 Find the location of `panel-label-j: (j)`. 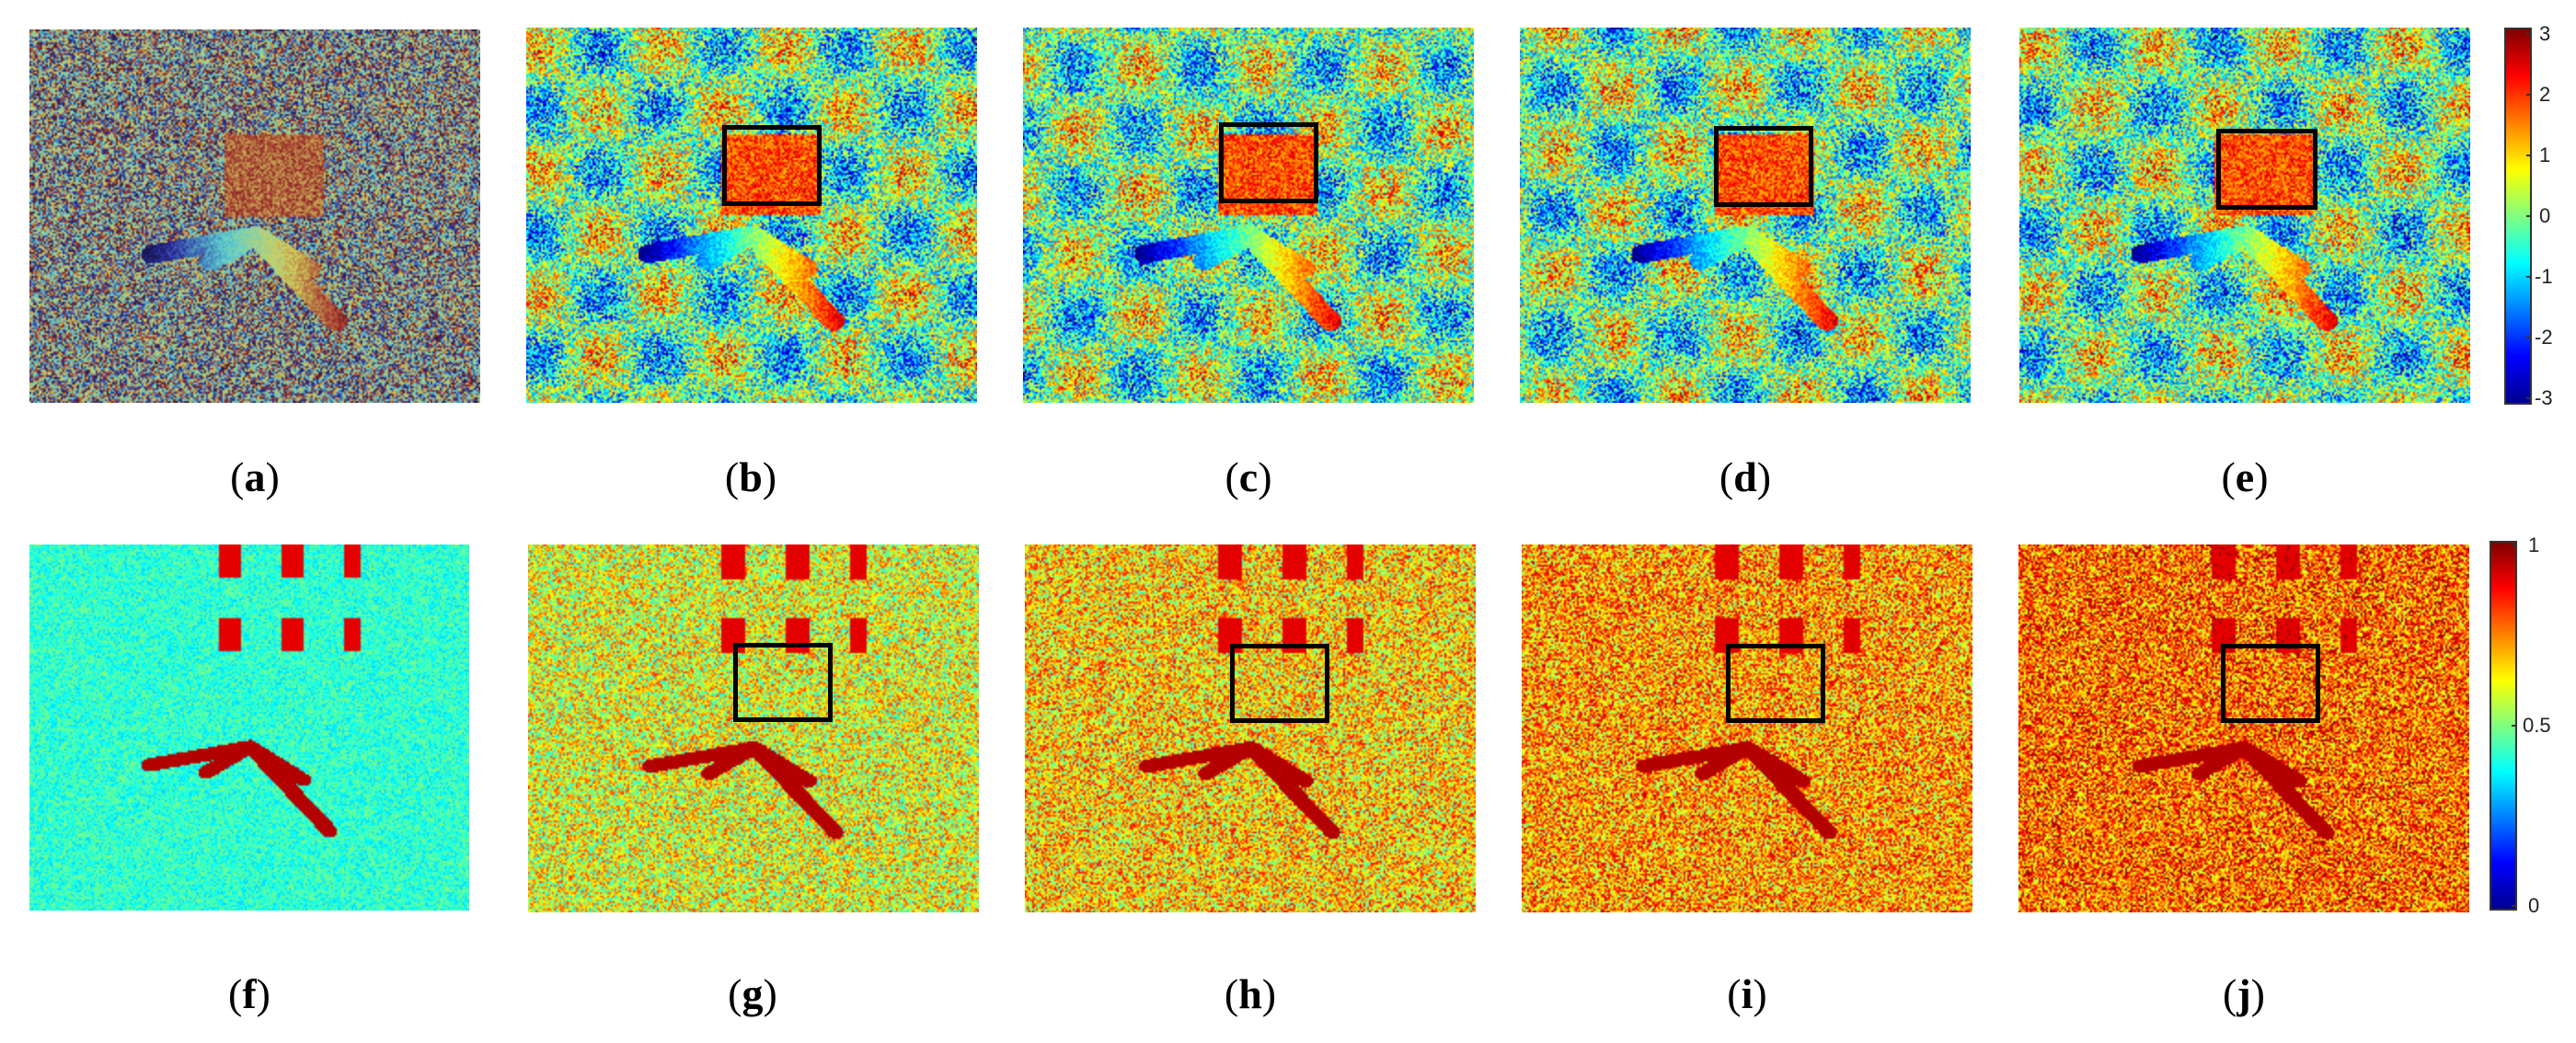

panel-label-j: (j) is located at coordinates (2244, 993).